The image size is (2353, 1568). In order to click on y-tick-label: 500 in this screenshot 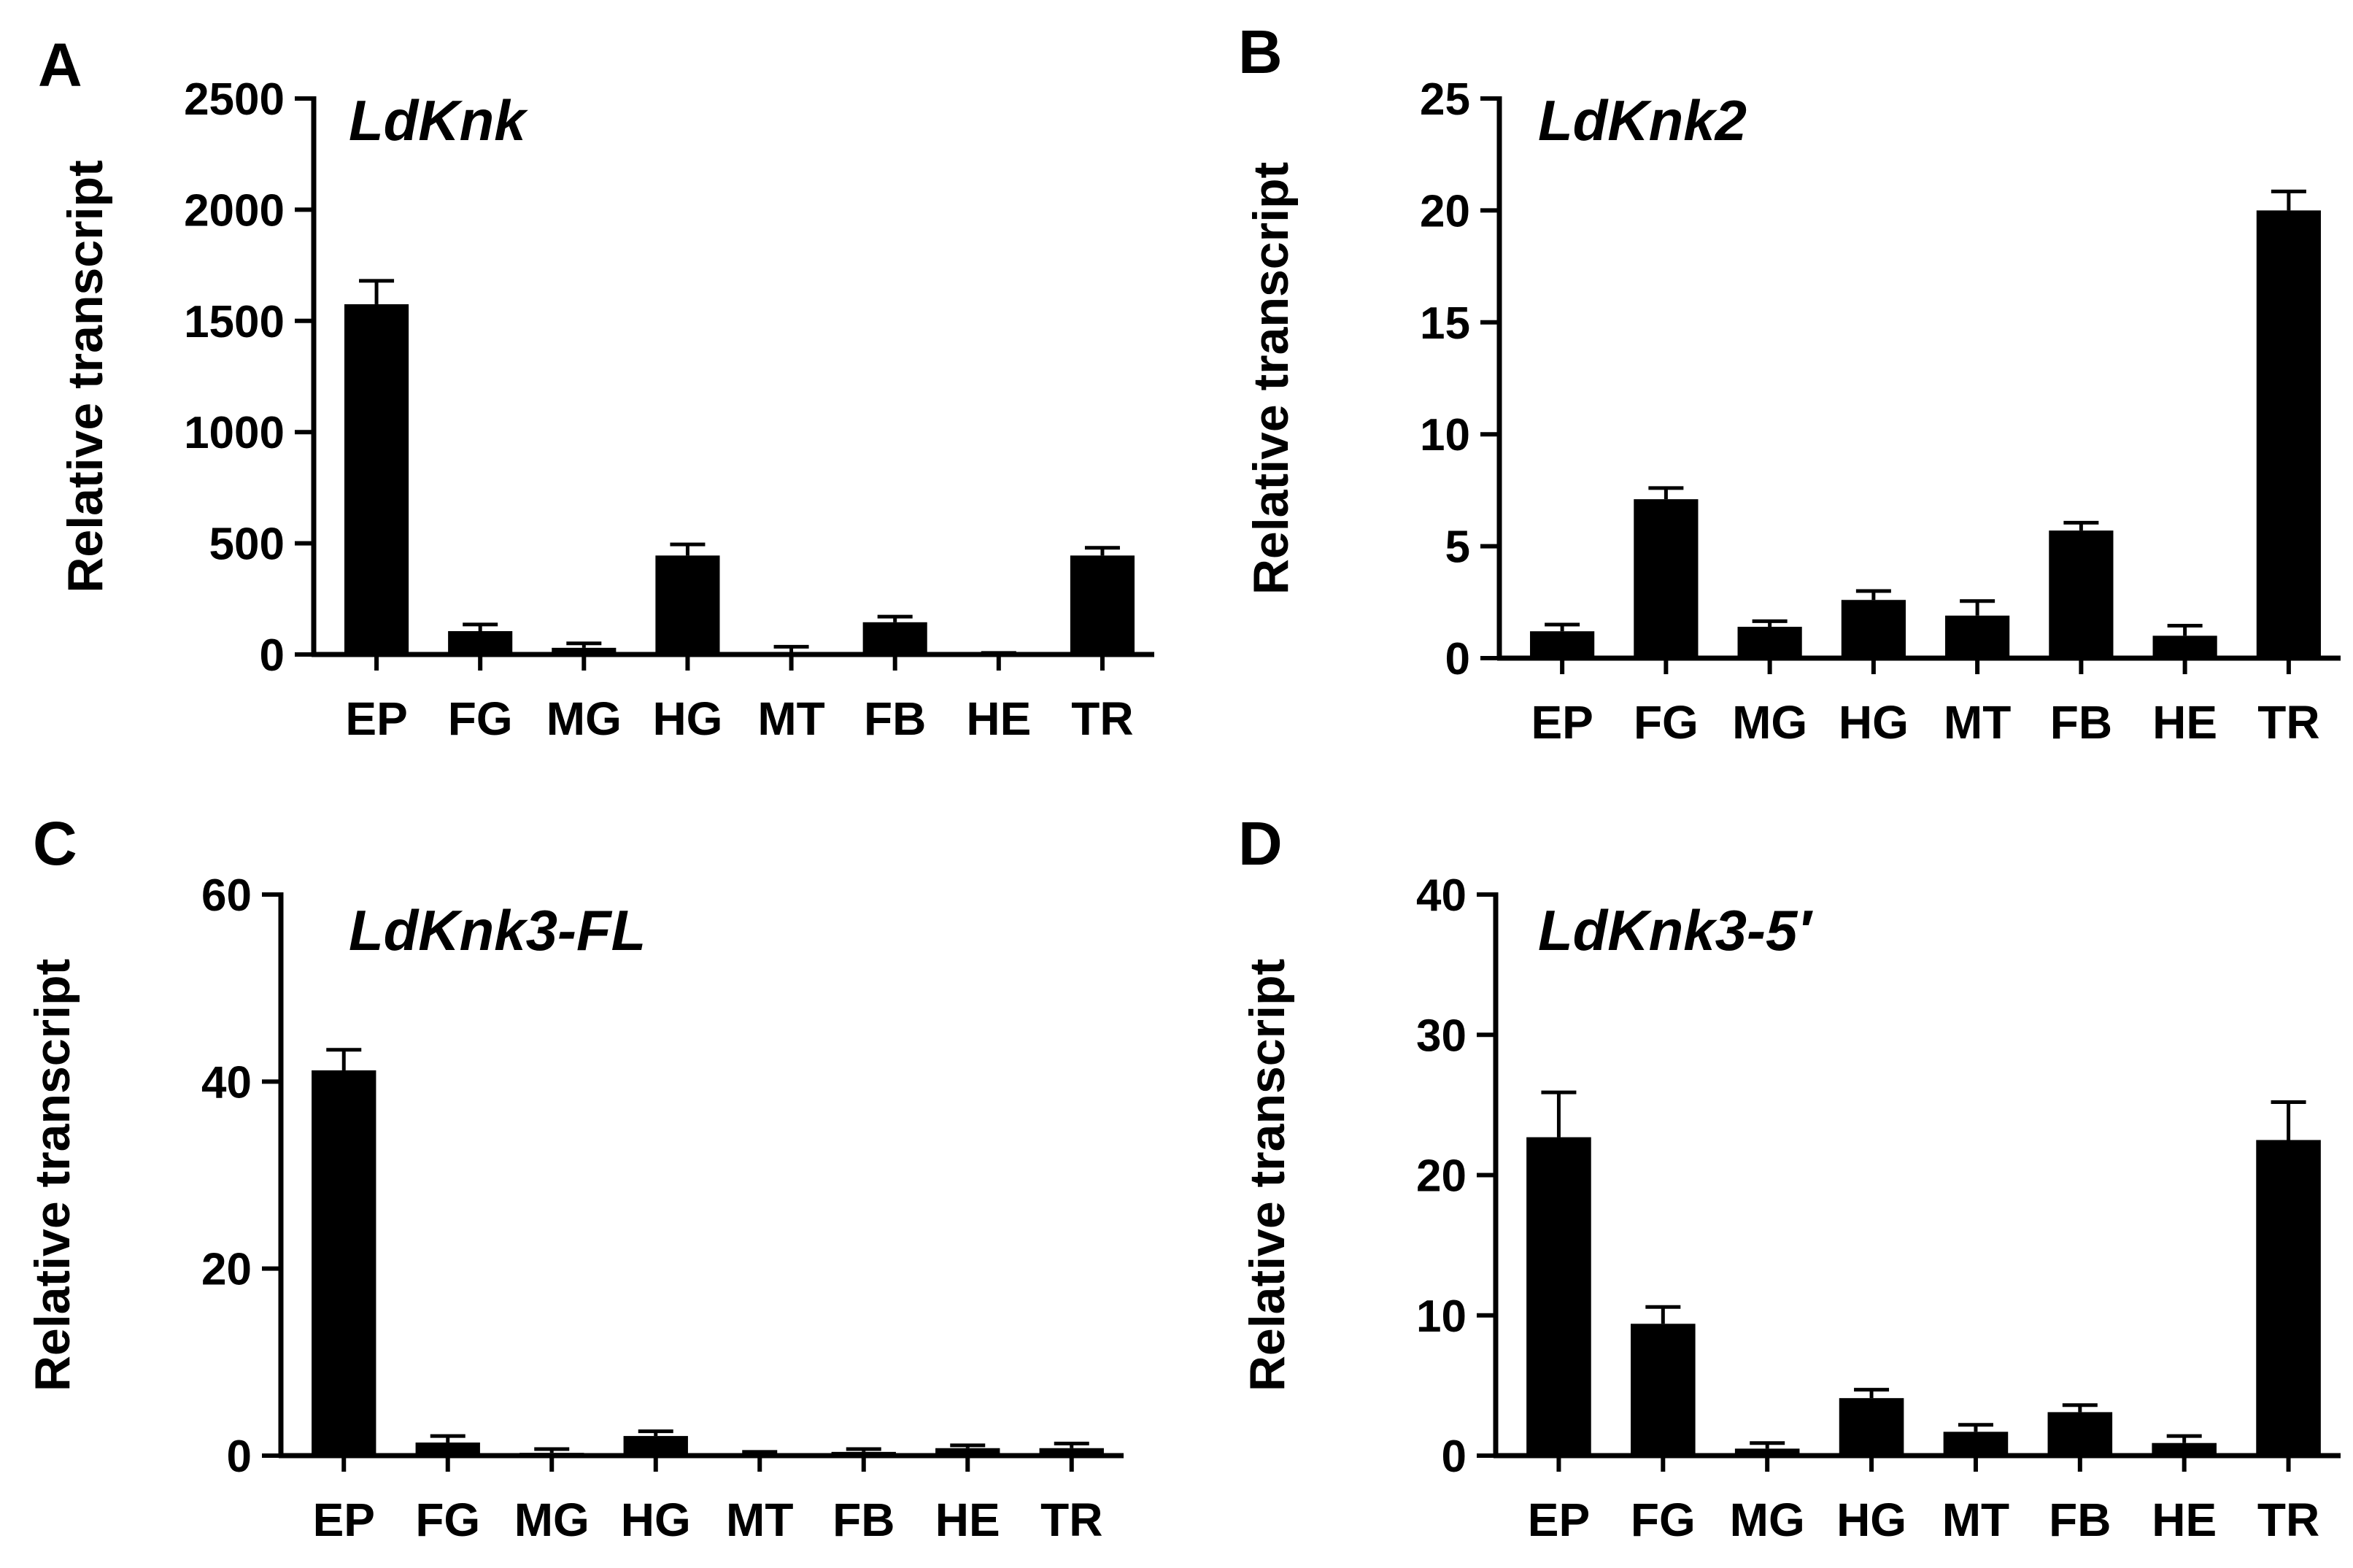, I will do `click(247, 545)`.